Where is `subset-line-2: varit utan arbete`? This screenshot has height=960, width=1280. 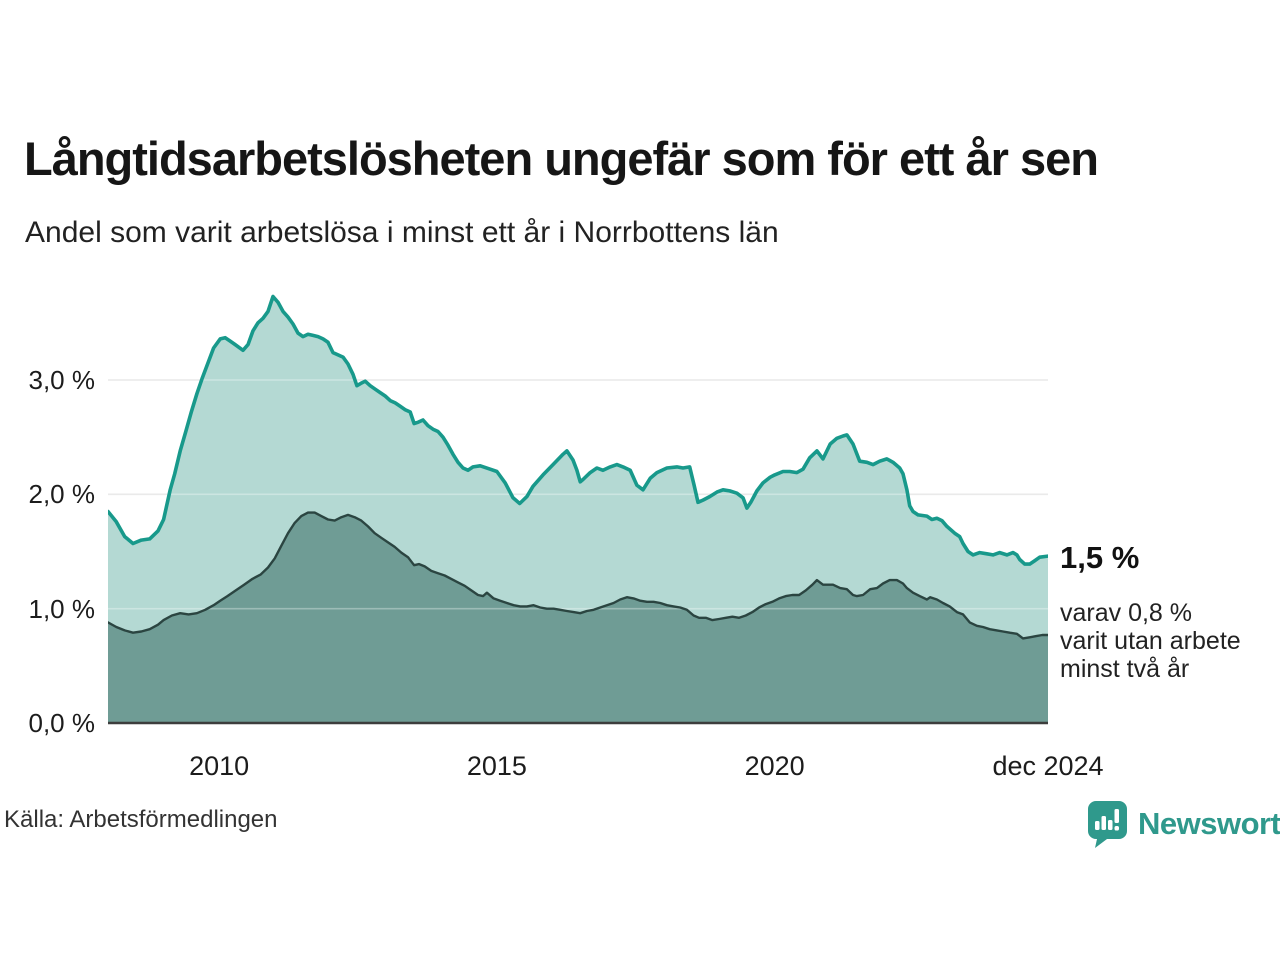 subset-line-2: varit utan arbete is located at coordinates (1150, 641).